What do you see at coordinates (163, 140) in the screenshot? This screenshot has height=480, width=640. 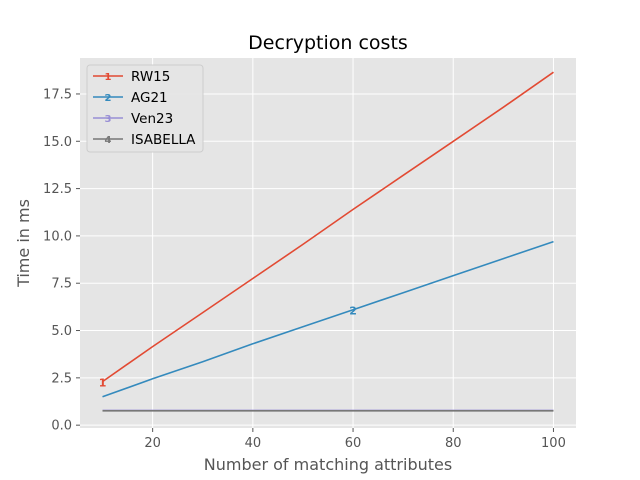 I see `legend-label-isabella: ISABELLA` at bounding box center [163, 140].